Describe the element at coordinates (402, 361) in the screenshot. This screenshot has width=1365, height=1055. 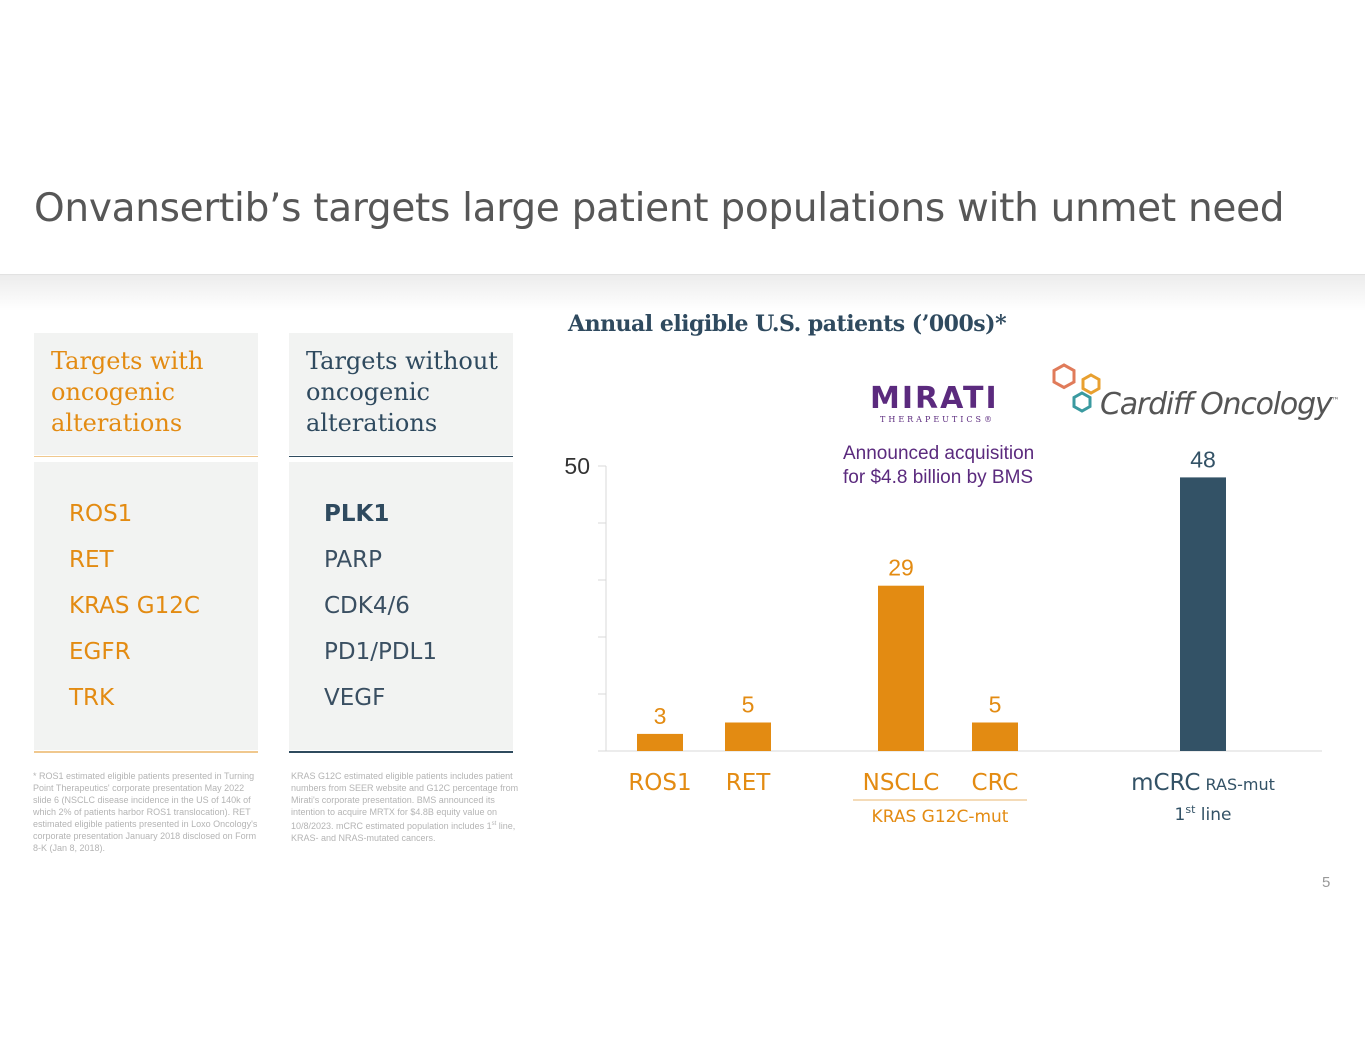
I see `heading-line: Targets without` at that location.